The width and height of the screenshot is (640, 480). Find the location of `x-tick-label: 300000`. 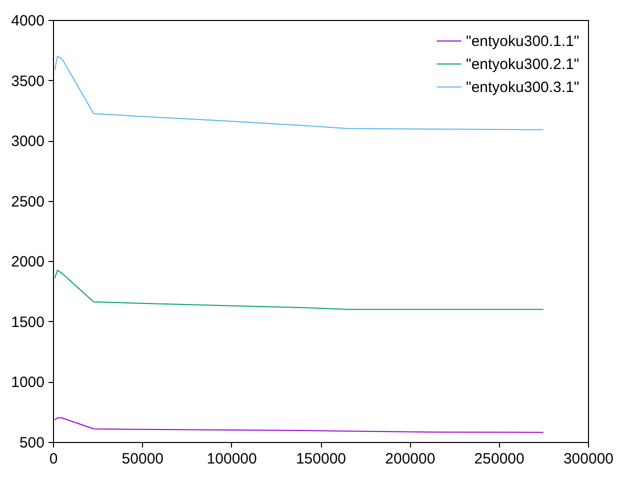

x-tick-label: 300000 is located at coordinates (588, 459).